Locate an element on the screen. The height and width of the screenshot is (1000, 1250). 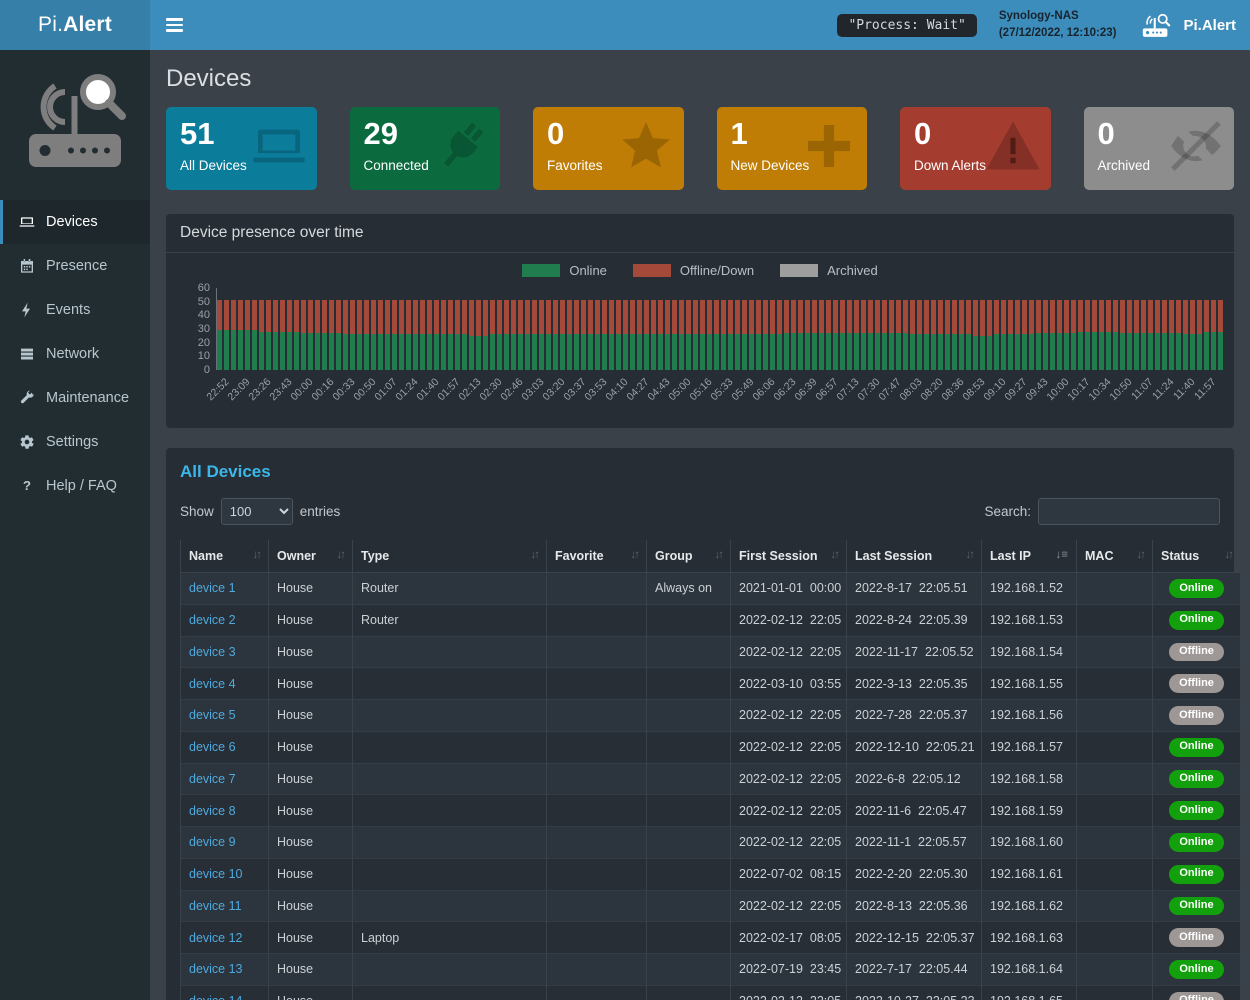
device-link: device 6 is located at coordinates (212, 747).